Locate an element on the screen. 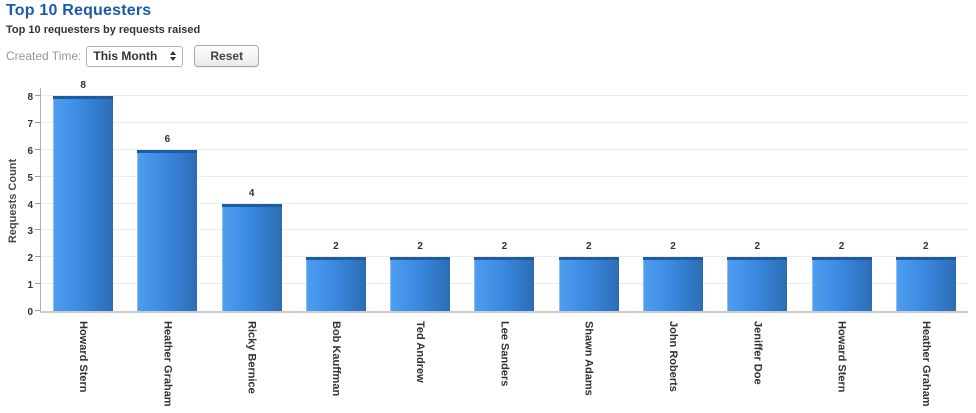 The height and width of the screenshot is (413, 976). page-subtitle: Top 10 requesters by requests raised is located at coordinates (103, 30).